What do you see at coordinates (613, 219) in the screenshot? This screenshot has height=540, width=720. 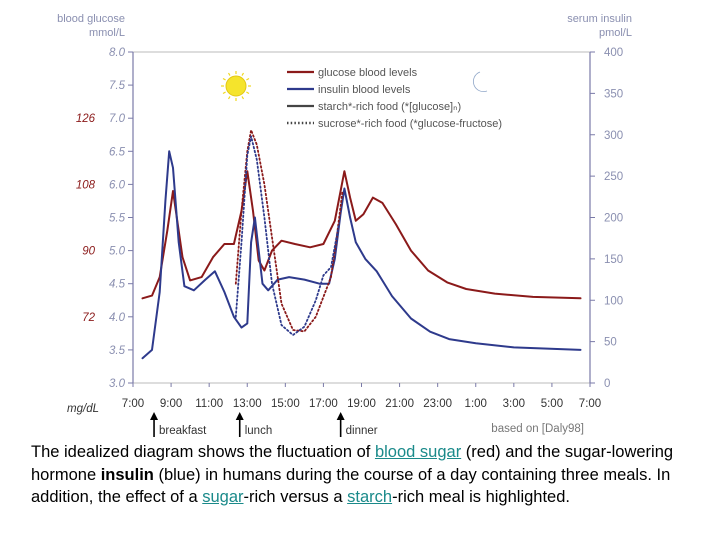 I see `right-tick-label: 200` at bounding box center [613, 219].